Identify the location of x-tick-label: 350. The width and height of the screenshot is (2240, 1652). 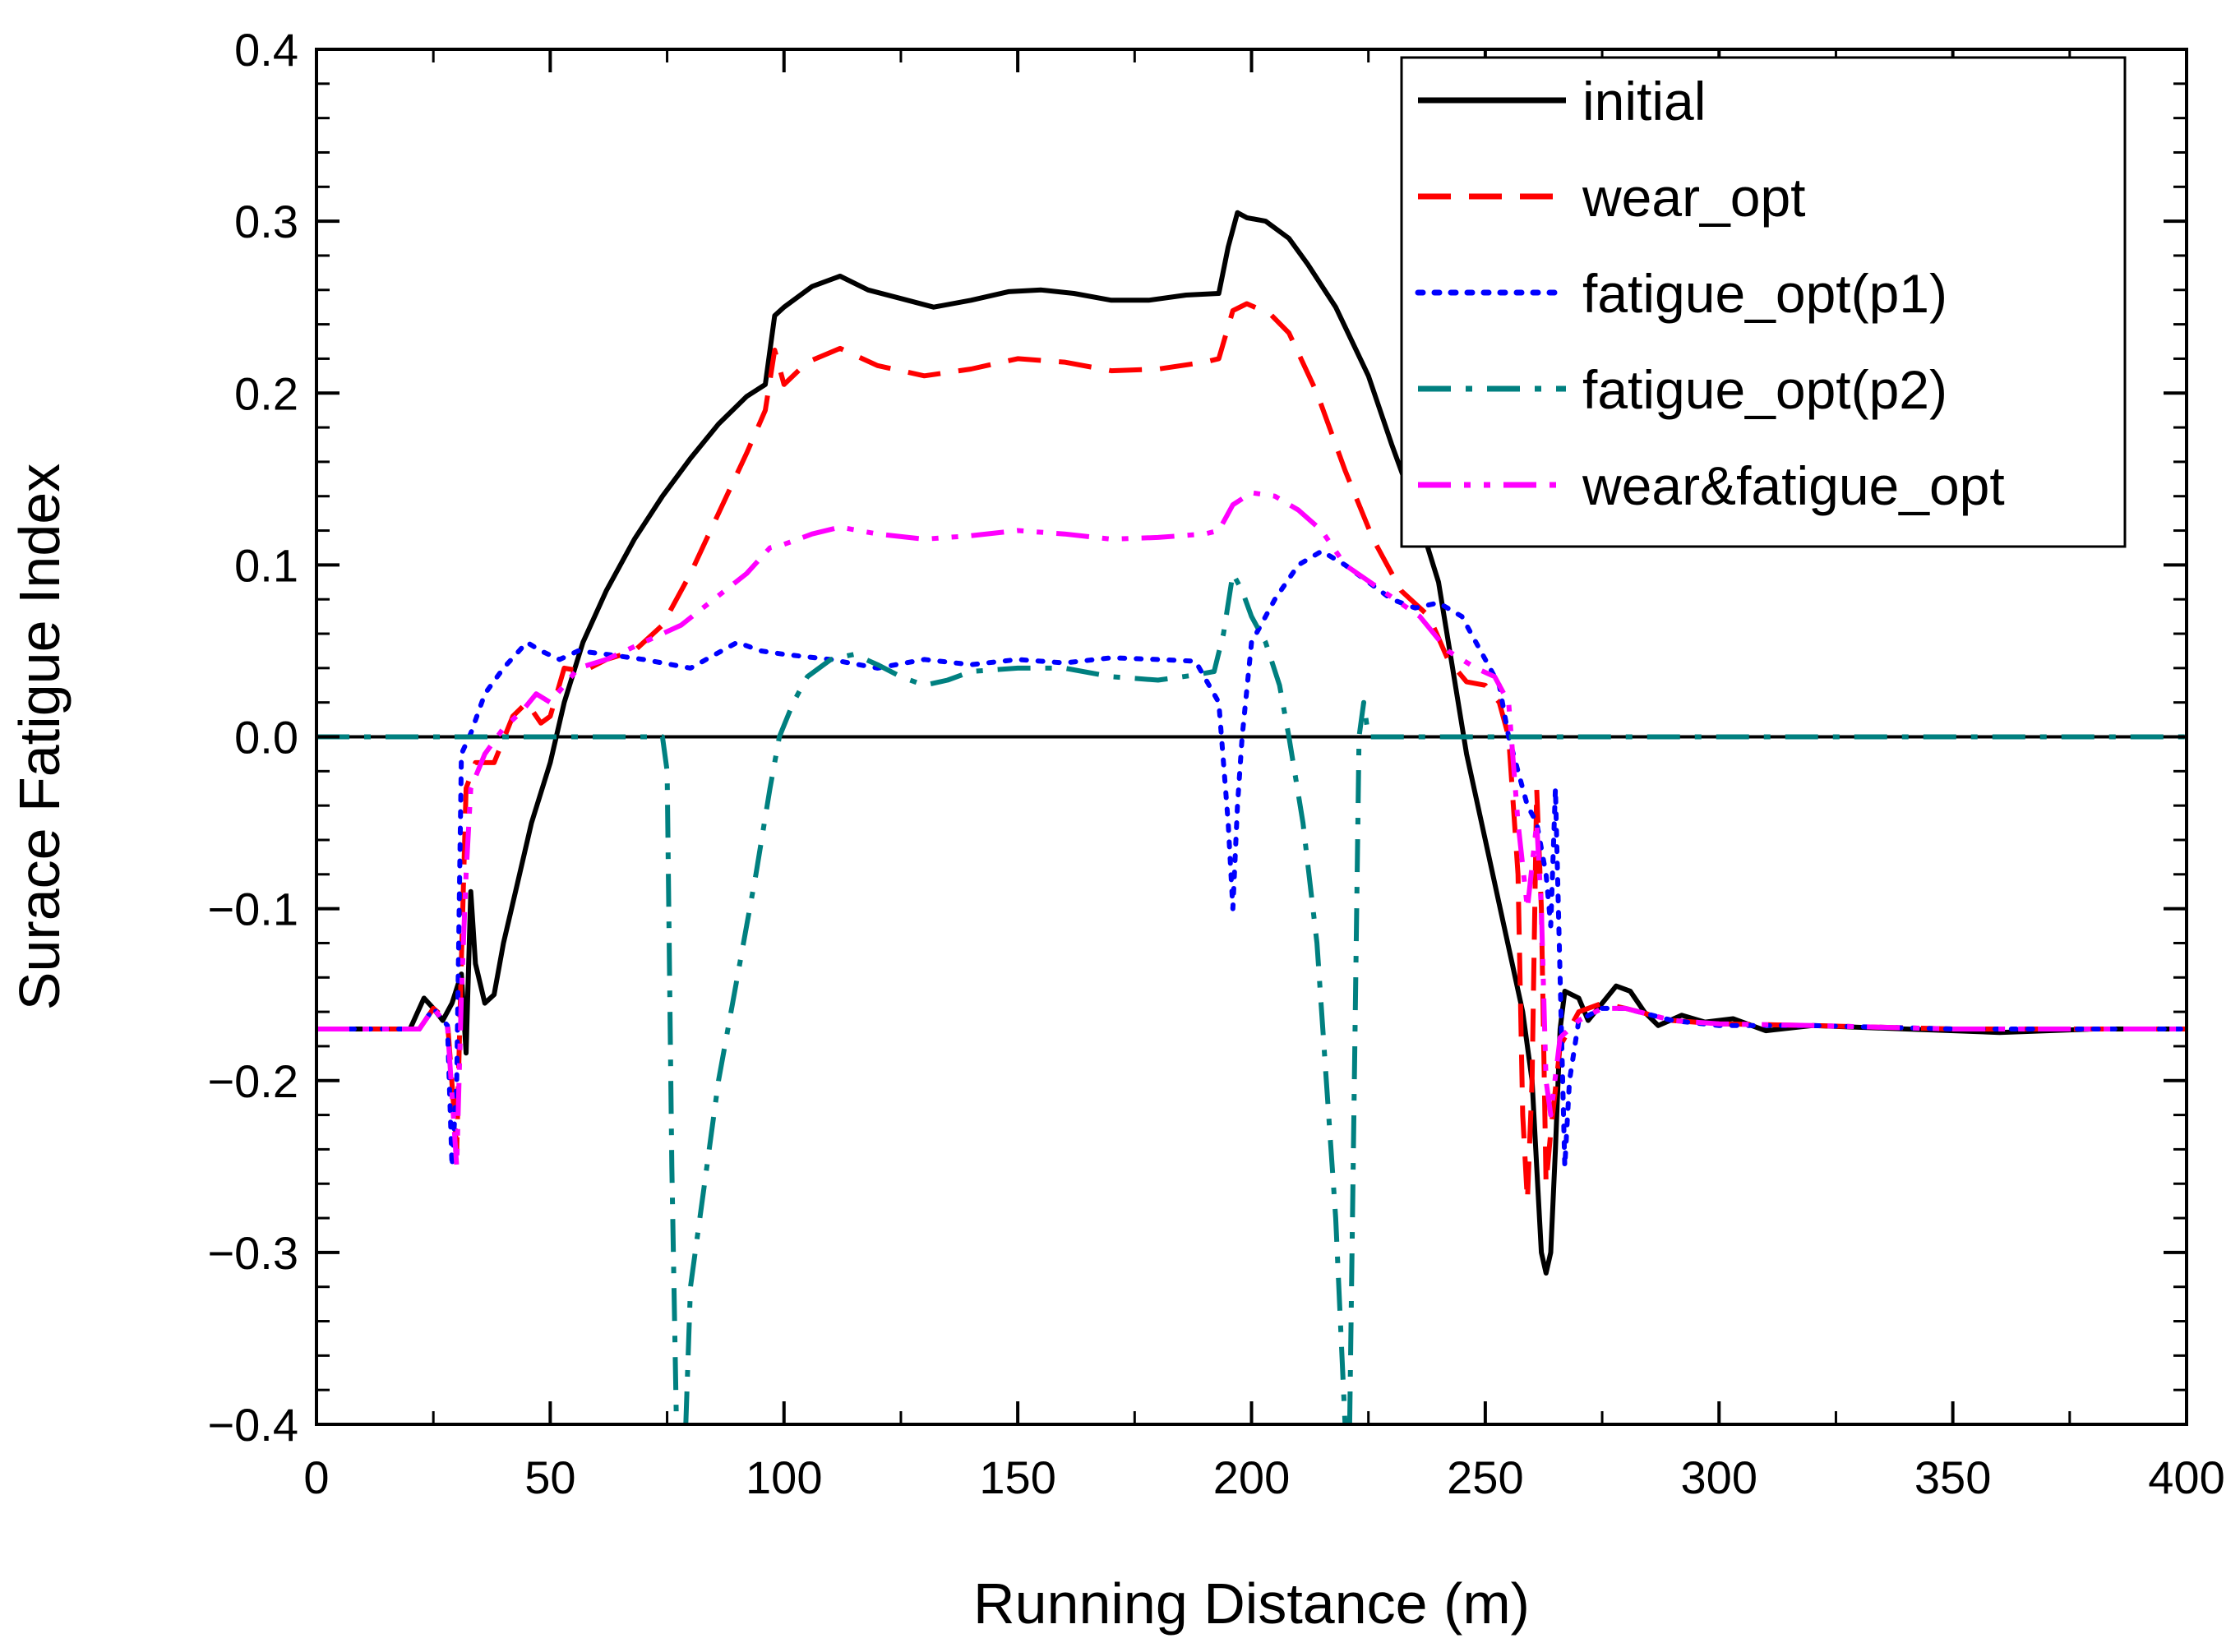
(1953, 1477).